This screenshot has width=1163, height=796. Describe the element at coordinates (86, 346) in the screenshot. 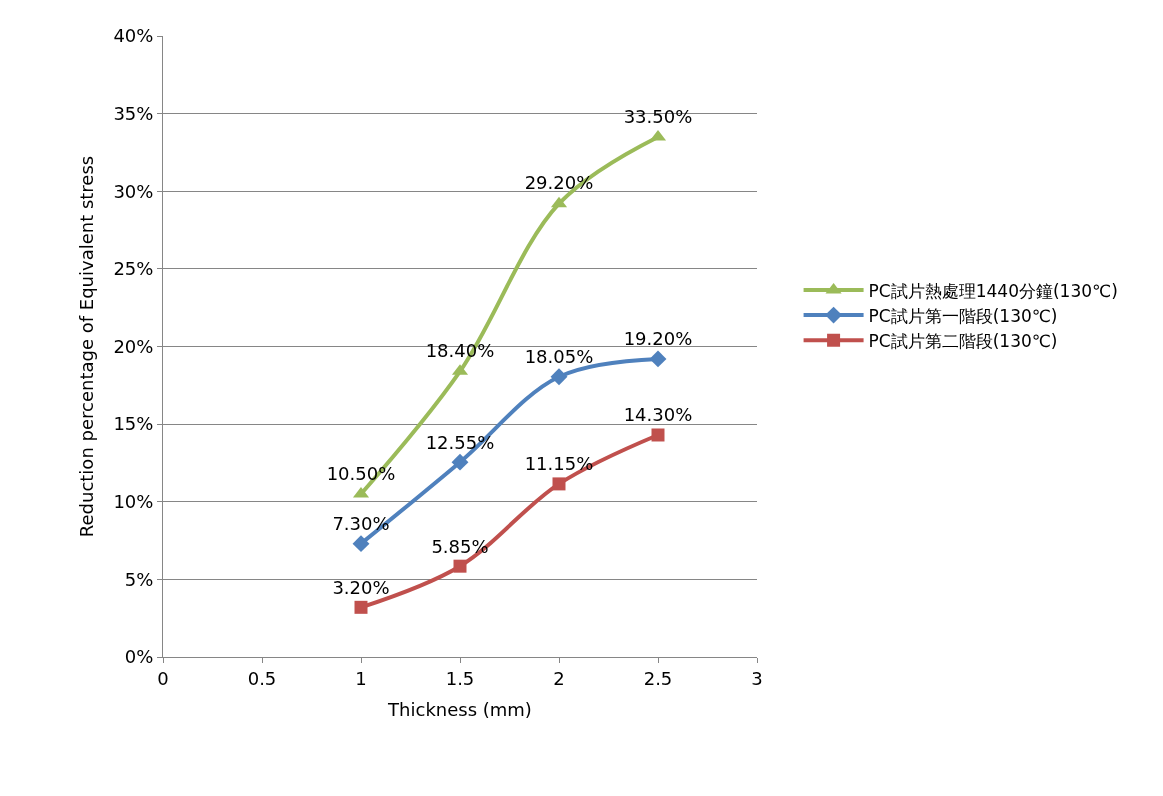

I see `y-axis-title: Reduction percentage of Equivalent stress` at that location.